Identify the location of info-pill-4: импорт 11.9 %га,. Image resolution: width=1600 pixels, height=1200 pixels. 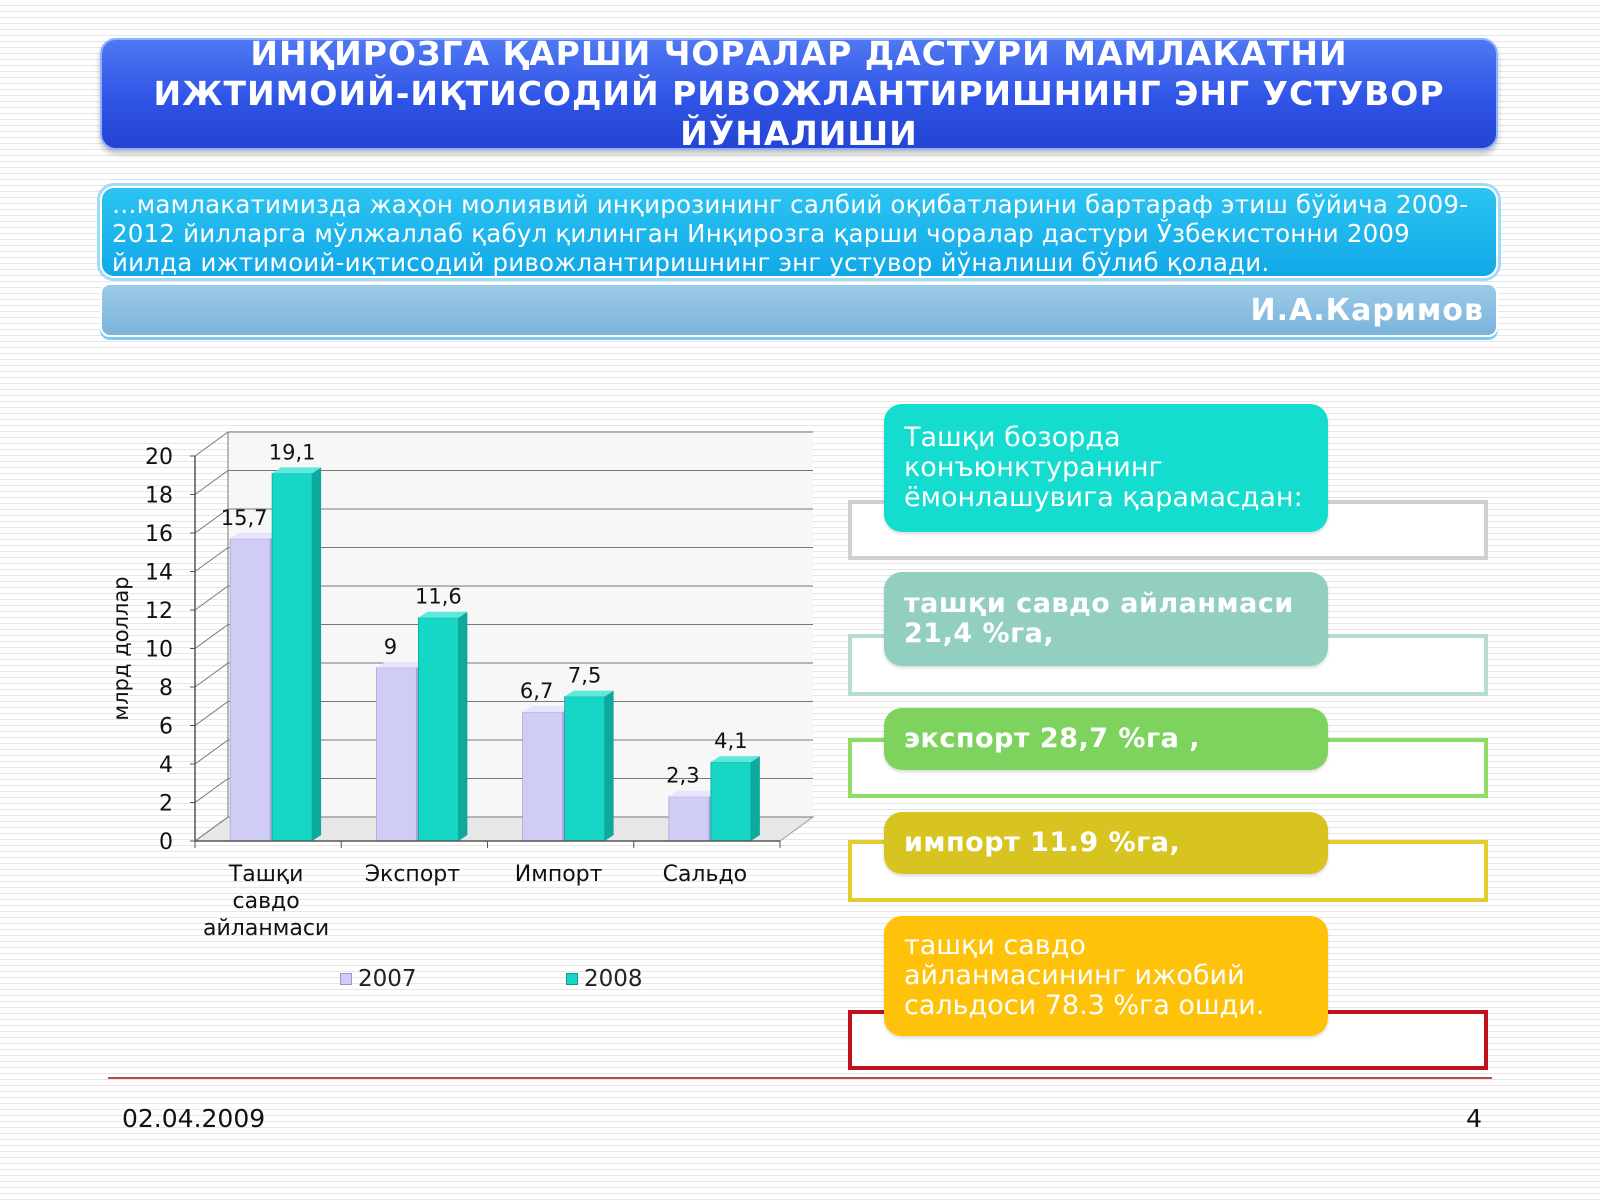
(1106, 843).